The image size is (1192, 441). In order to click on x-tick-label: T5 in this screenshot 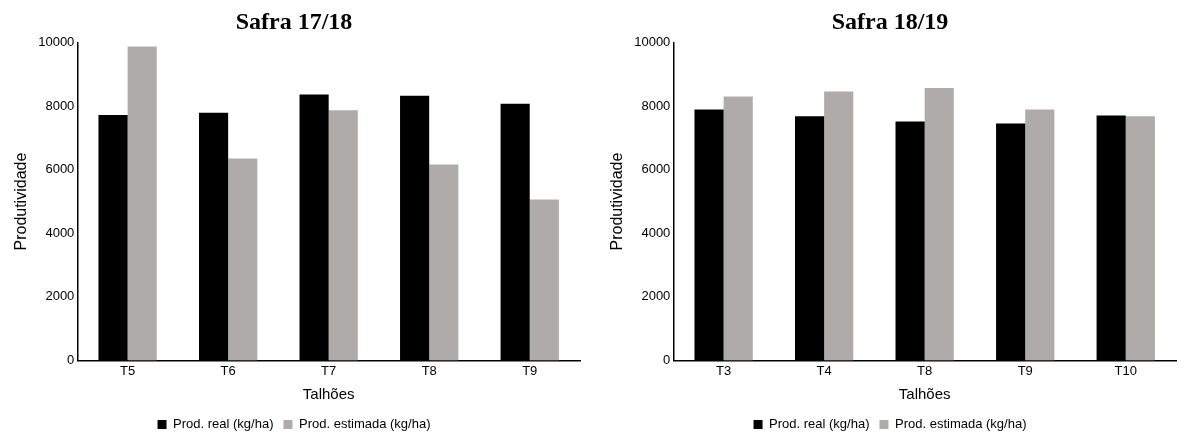, I will do `click(128, 370)`.